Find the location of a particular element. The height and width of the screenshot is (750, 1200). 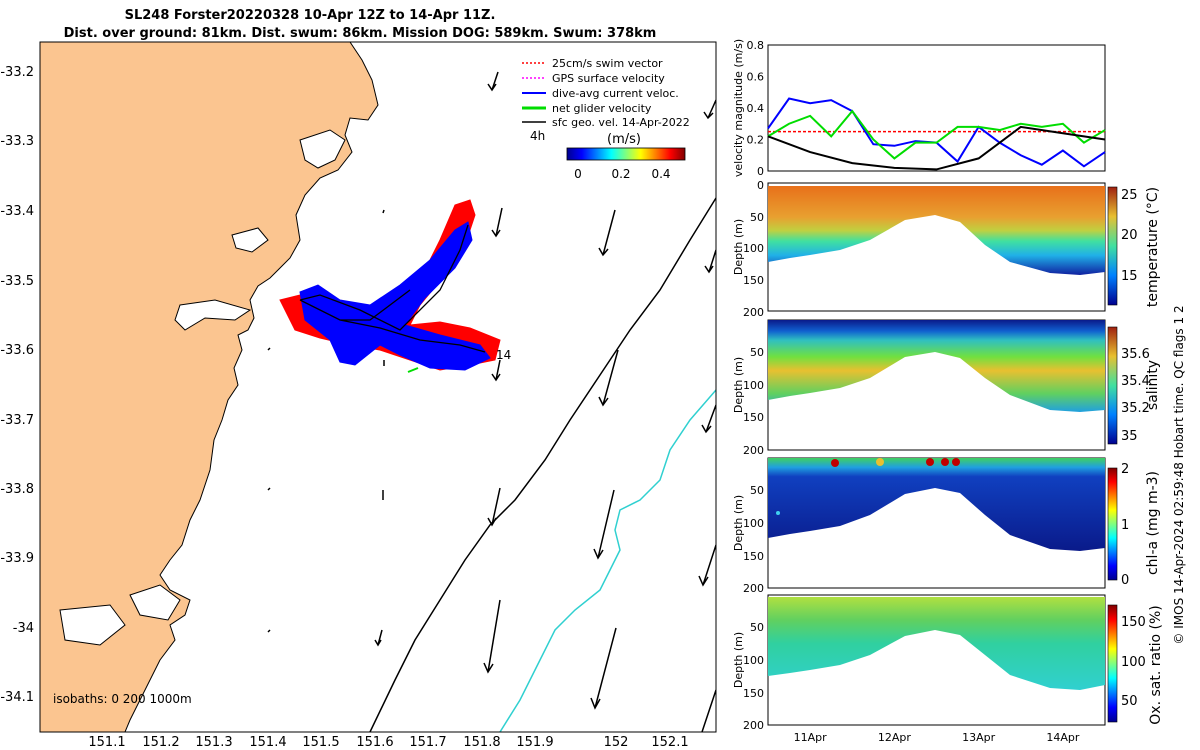

svg-text: 20 is located at coordinates (1129, 235).